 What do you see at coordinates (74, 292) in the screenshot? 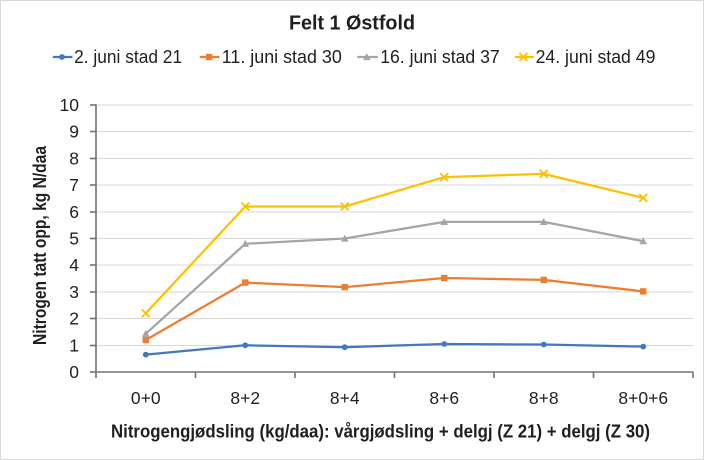
I see `svg-text: 3` at bounding box center [74, 292].